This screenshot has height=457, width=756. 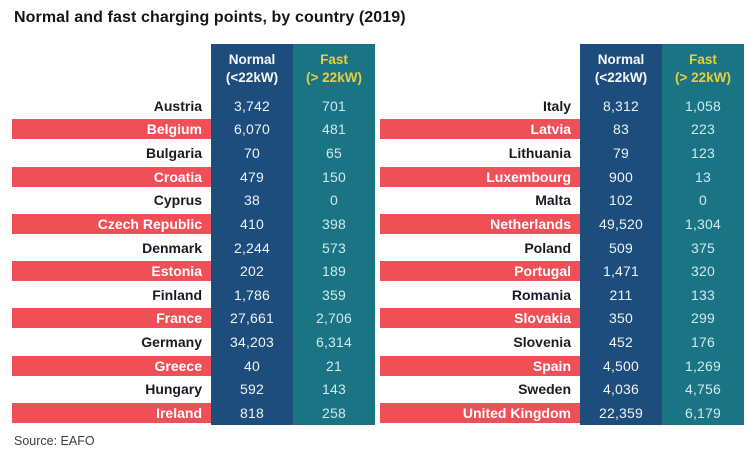 I want to click on fast-value: 143, so click(x=334, y=389).